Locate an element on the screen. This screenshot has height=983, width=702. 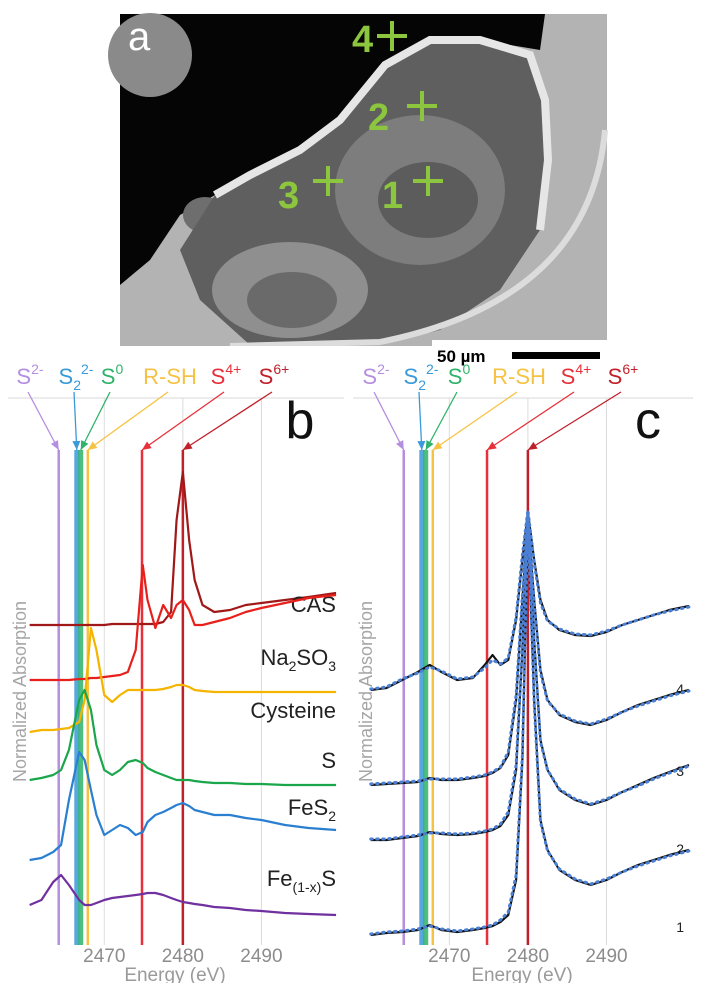
series-label: Fe(1-x)S is located at coordinates (301, 880).